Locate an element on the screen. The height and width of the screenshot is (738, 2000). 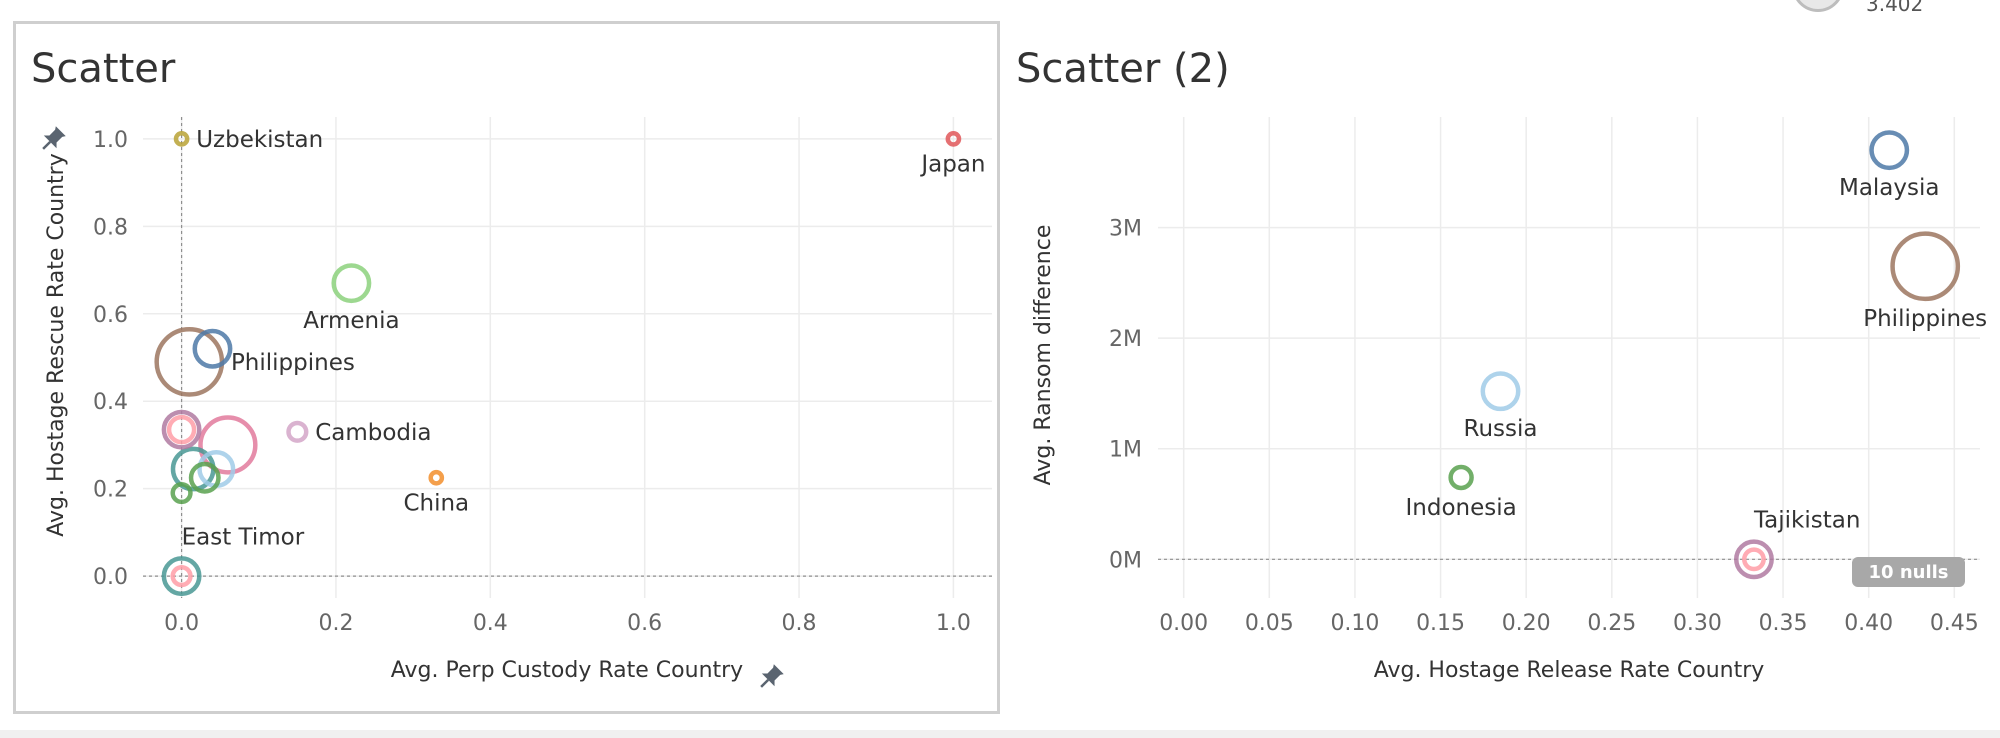
pin-x-axis-icon is located at coordinates (770, 678).